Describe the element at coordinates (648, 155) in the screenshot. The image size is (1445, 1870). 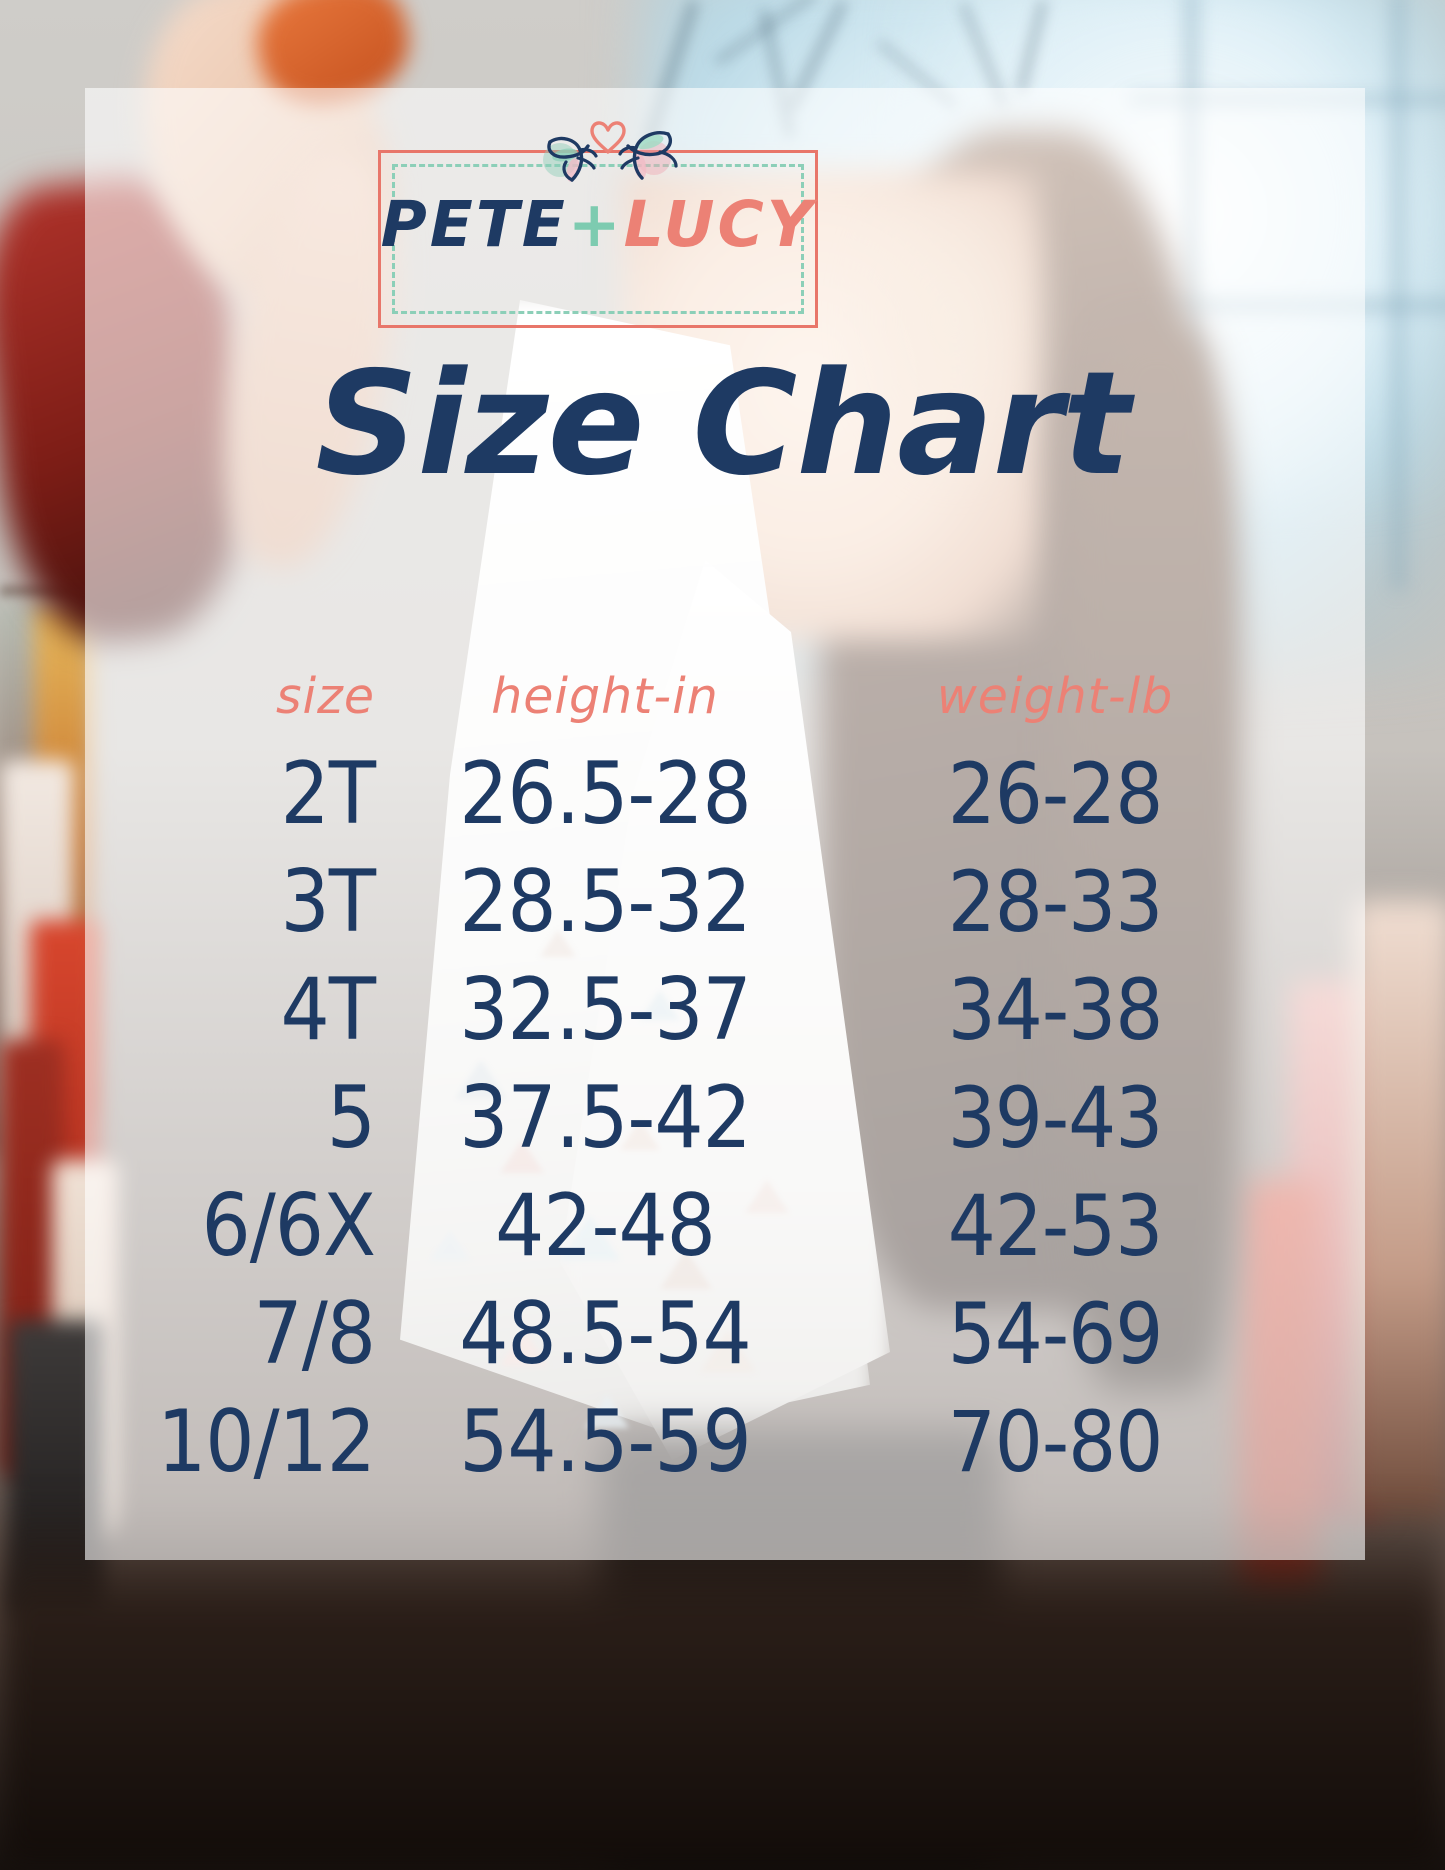
I see `dragonfly-right-icon` at that location.